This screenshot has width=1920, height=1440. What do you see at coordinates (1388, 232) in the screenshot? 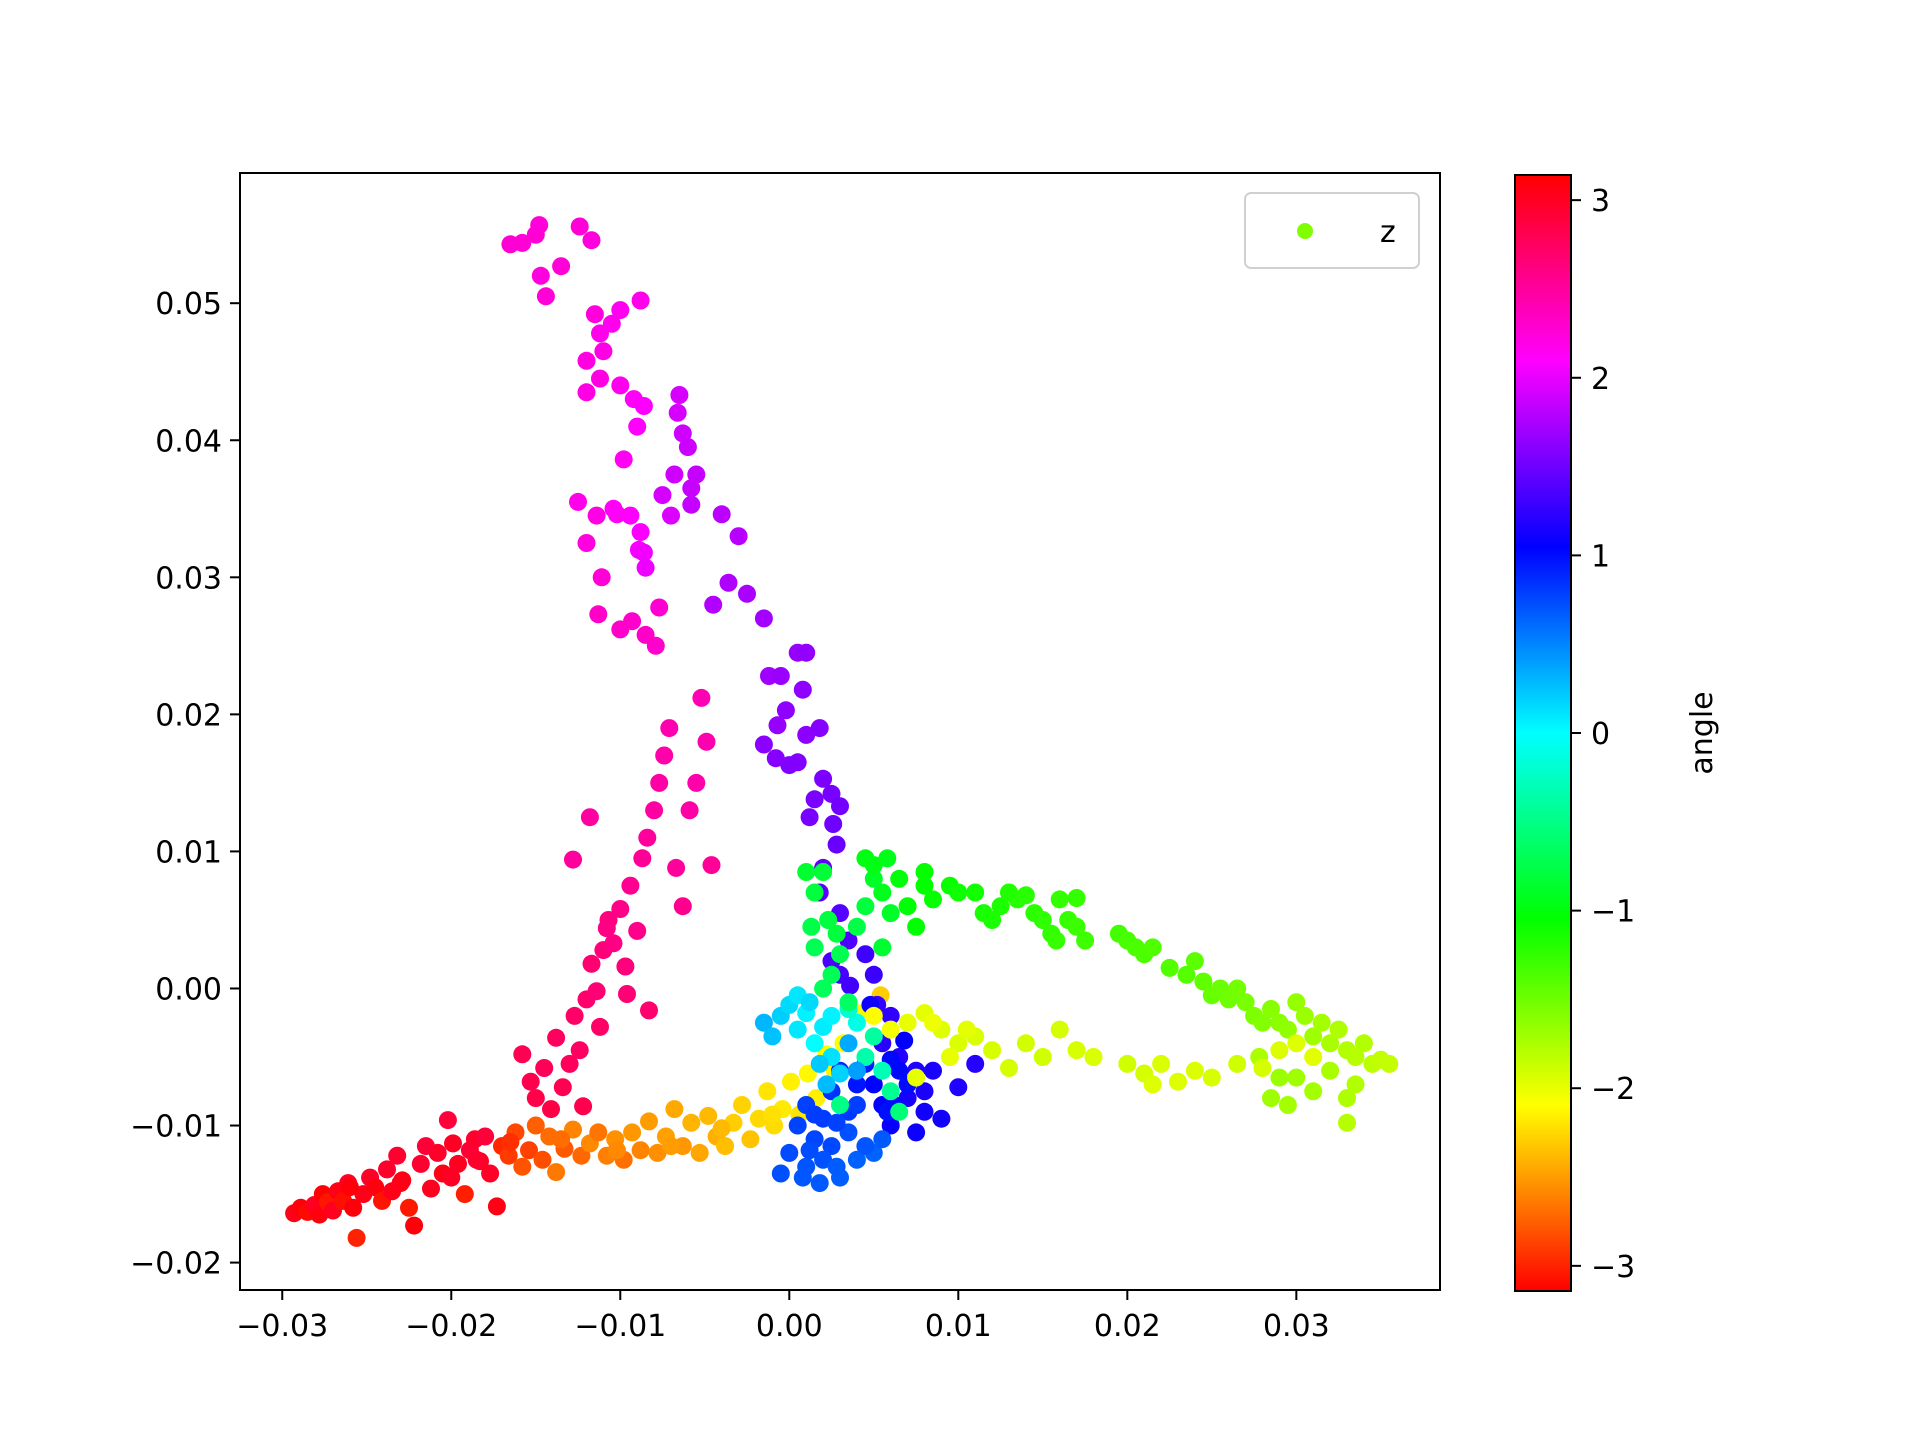
I see `legend-label: z` at bounding box center [1388, 232].